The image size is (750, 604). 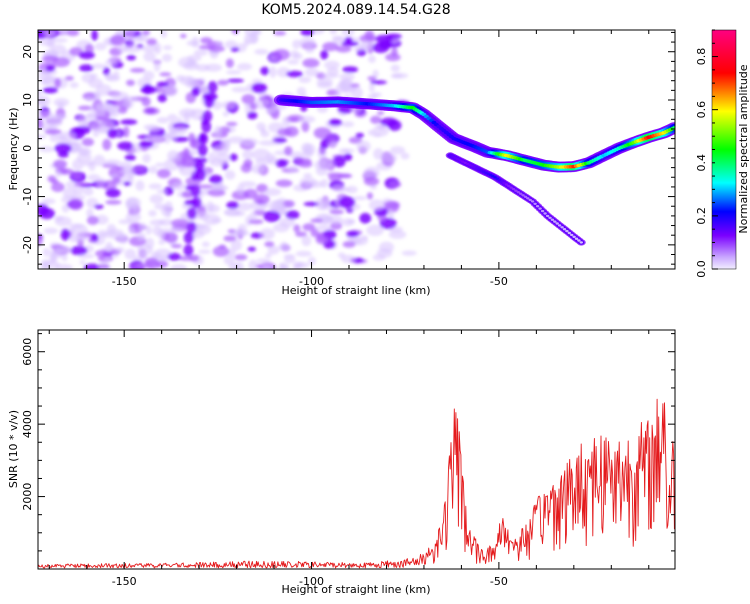 I want to click on colorbar-tick-label: 0.4, so click(x=701, y=163).